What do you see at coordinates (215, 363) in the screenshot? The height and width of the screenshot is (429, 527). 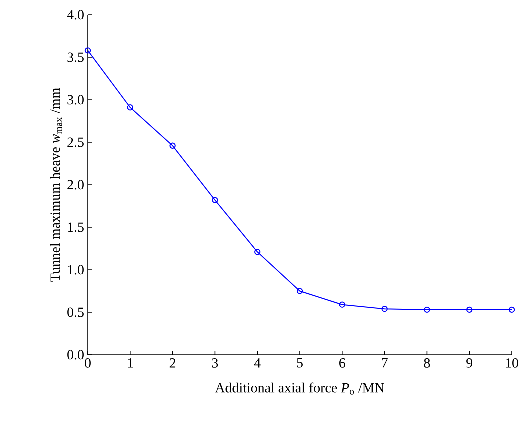 I see `x-tick-label: 3` at bounding box center [215, 363].